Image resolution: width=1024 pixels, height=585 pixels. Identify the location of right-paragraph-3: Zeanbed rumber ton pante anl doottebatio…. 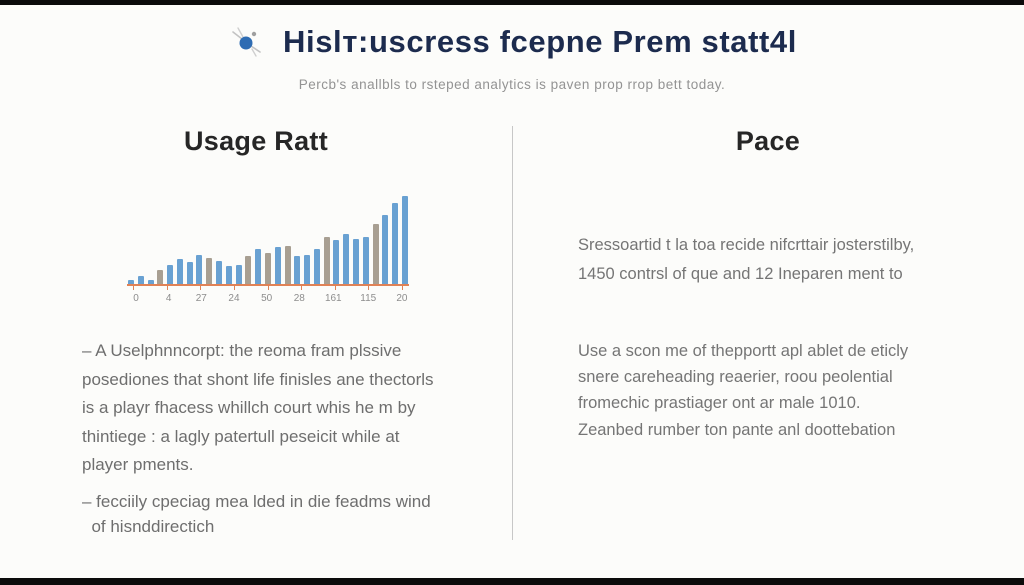
(788, 430).